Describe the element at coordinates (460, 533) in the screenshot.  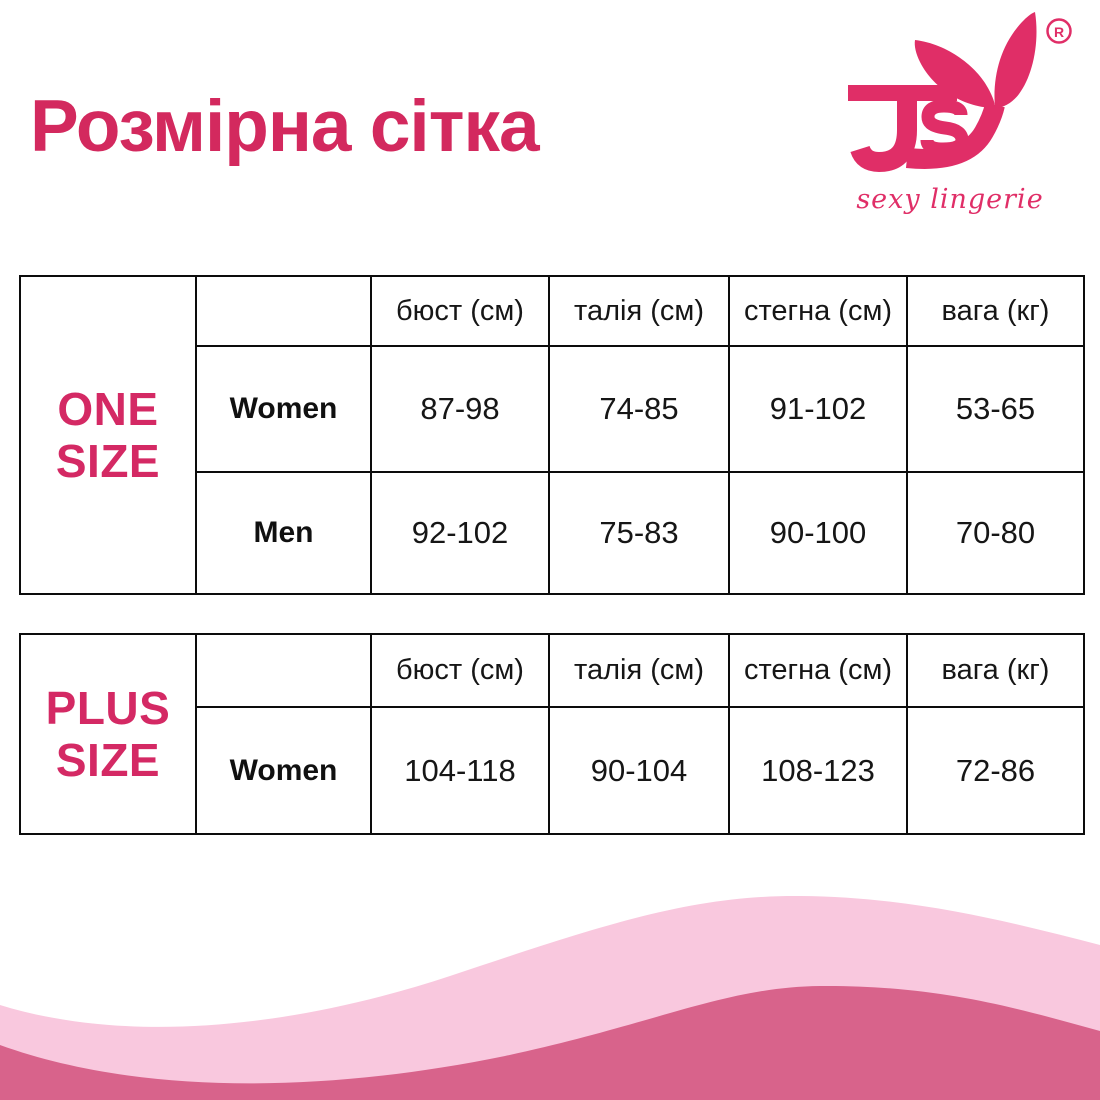
I see `table-data-cell: 92-102` at that location.